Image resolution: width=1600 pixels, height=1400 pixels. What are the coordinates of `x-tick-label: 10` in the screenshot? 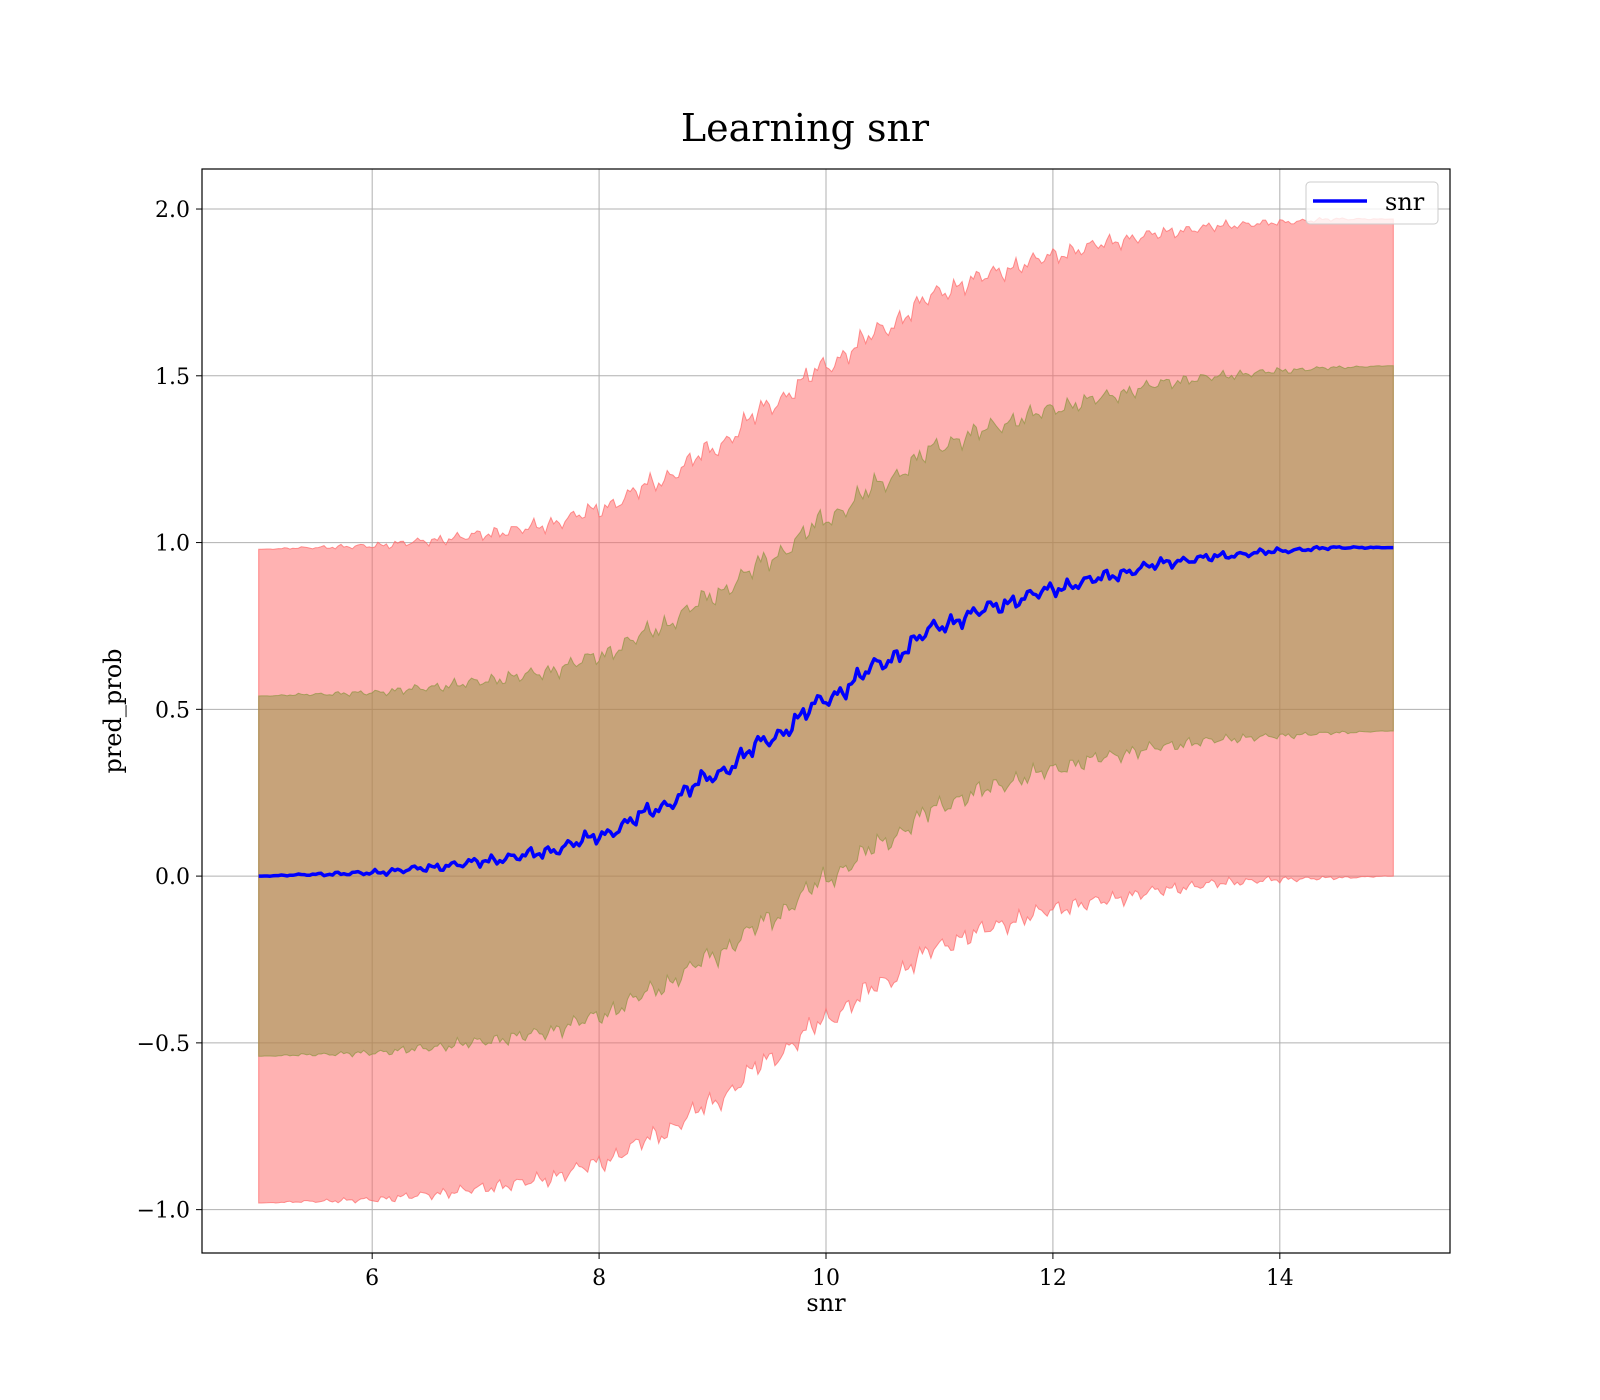 It's located at (826, 1278).